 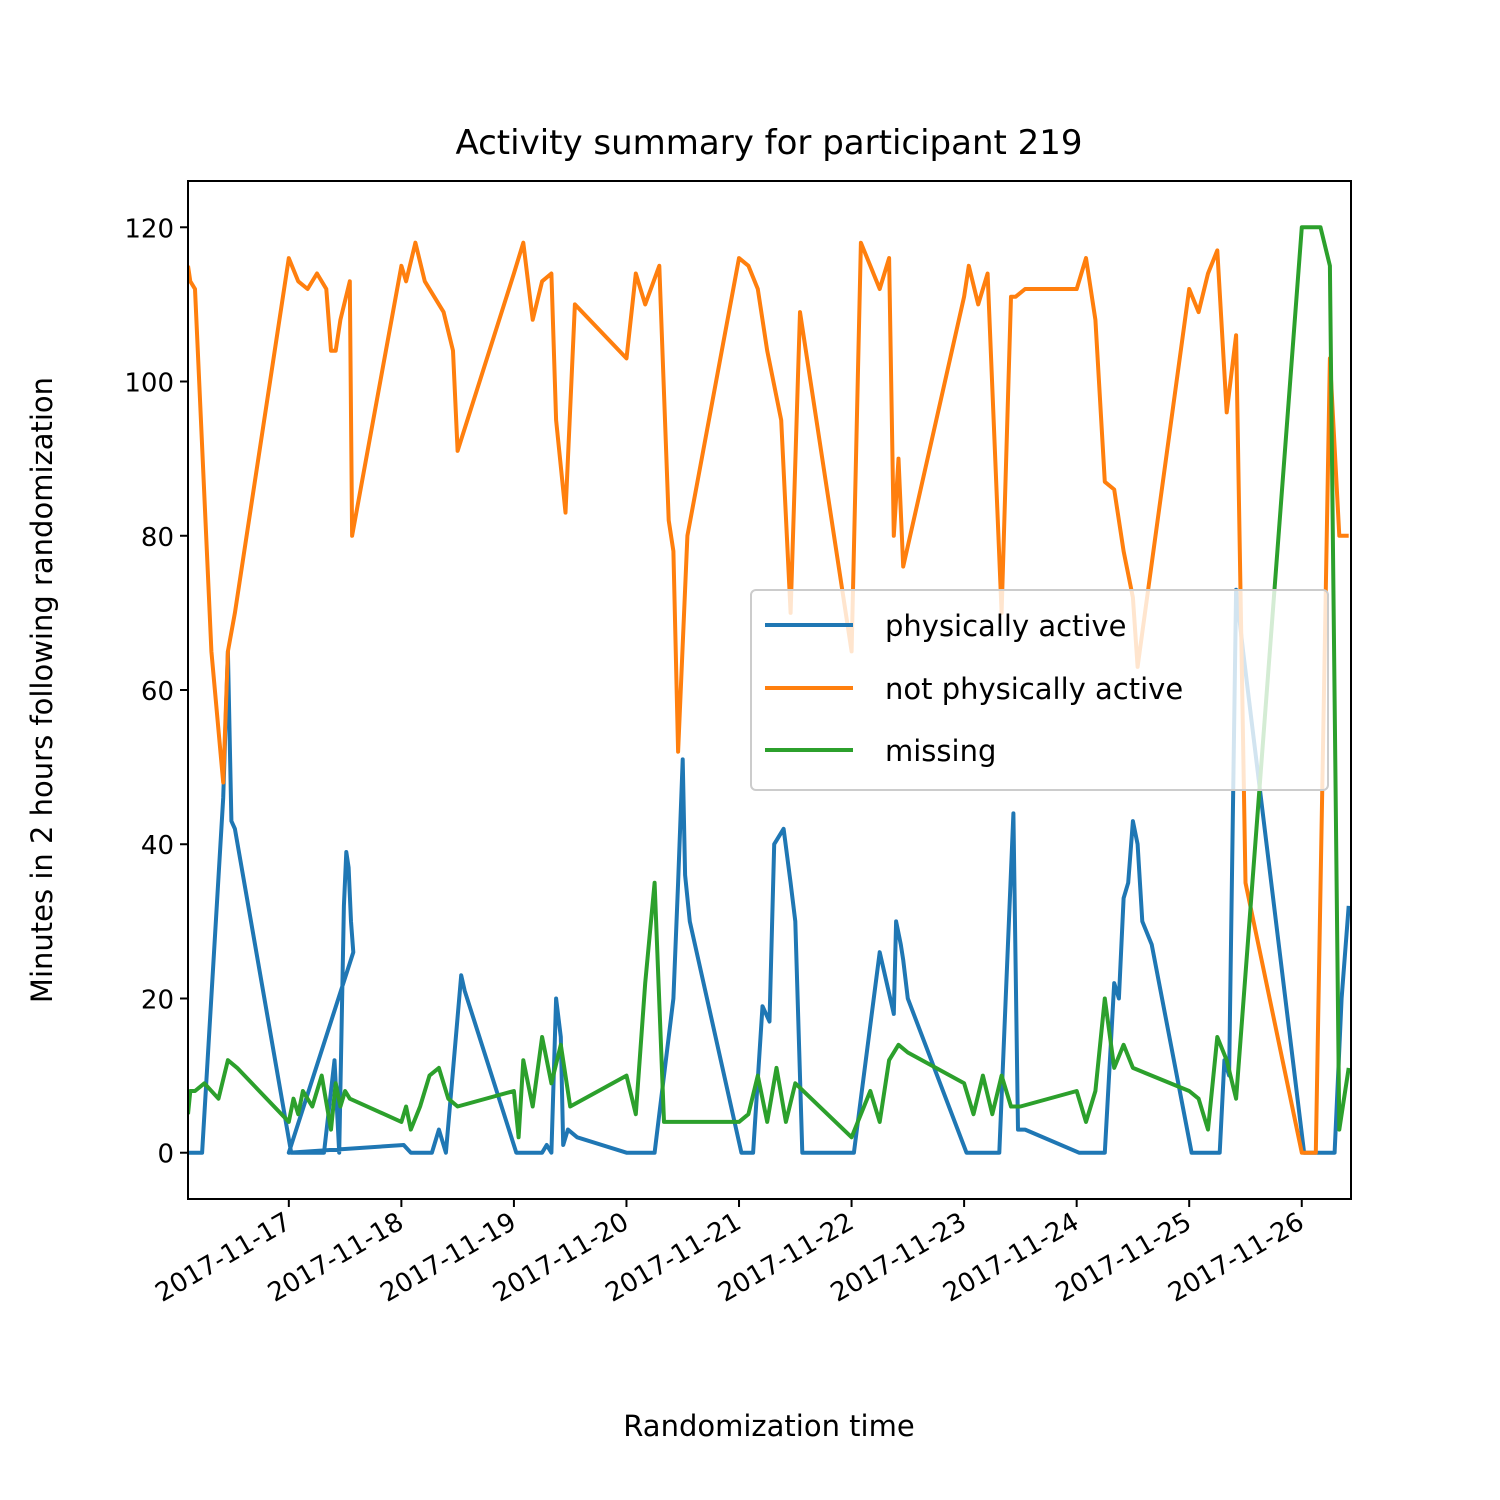 I want to click on y-axis: 0 20 40 60 80 100 120, so click(x=156, y=692).